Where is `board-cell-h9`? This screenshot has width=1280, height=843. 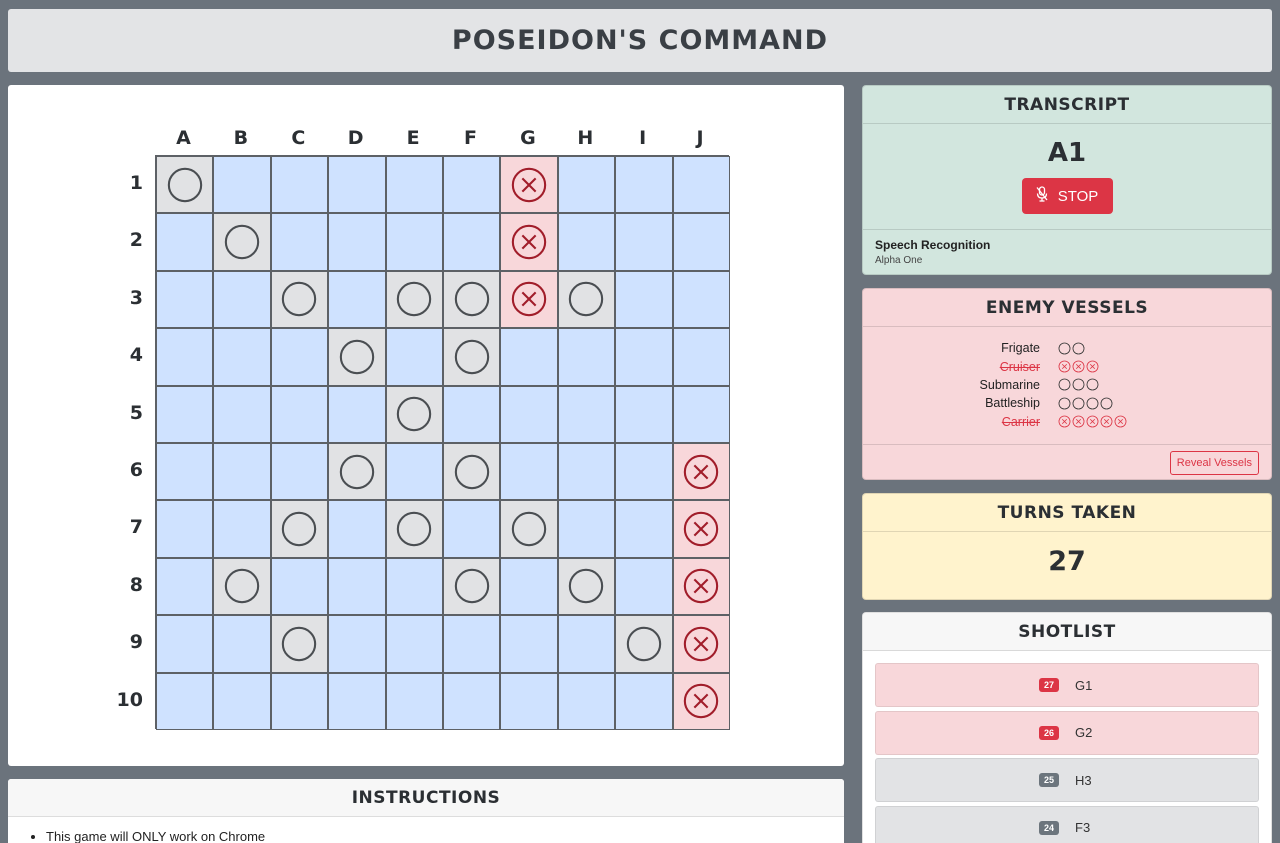
board-cell-h9 is located at coordinates (586, 644).